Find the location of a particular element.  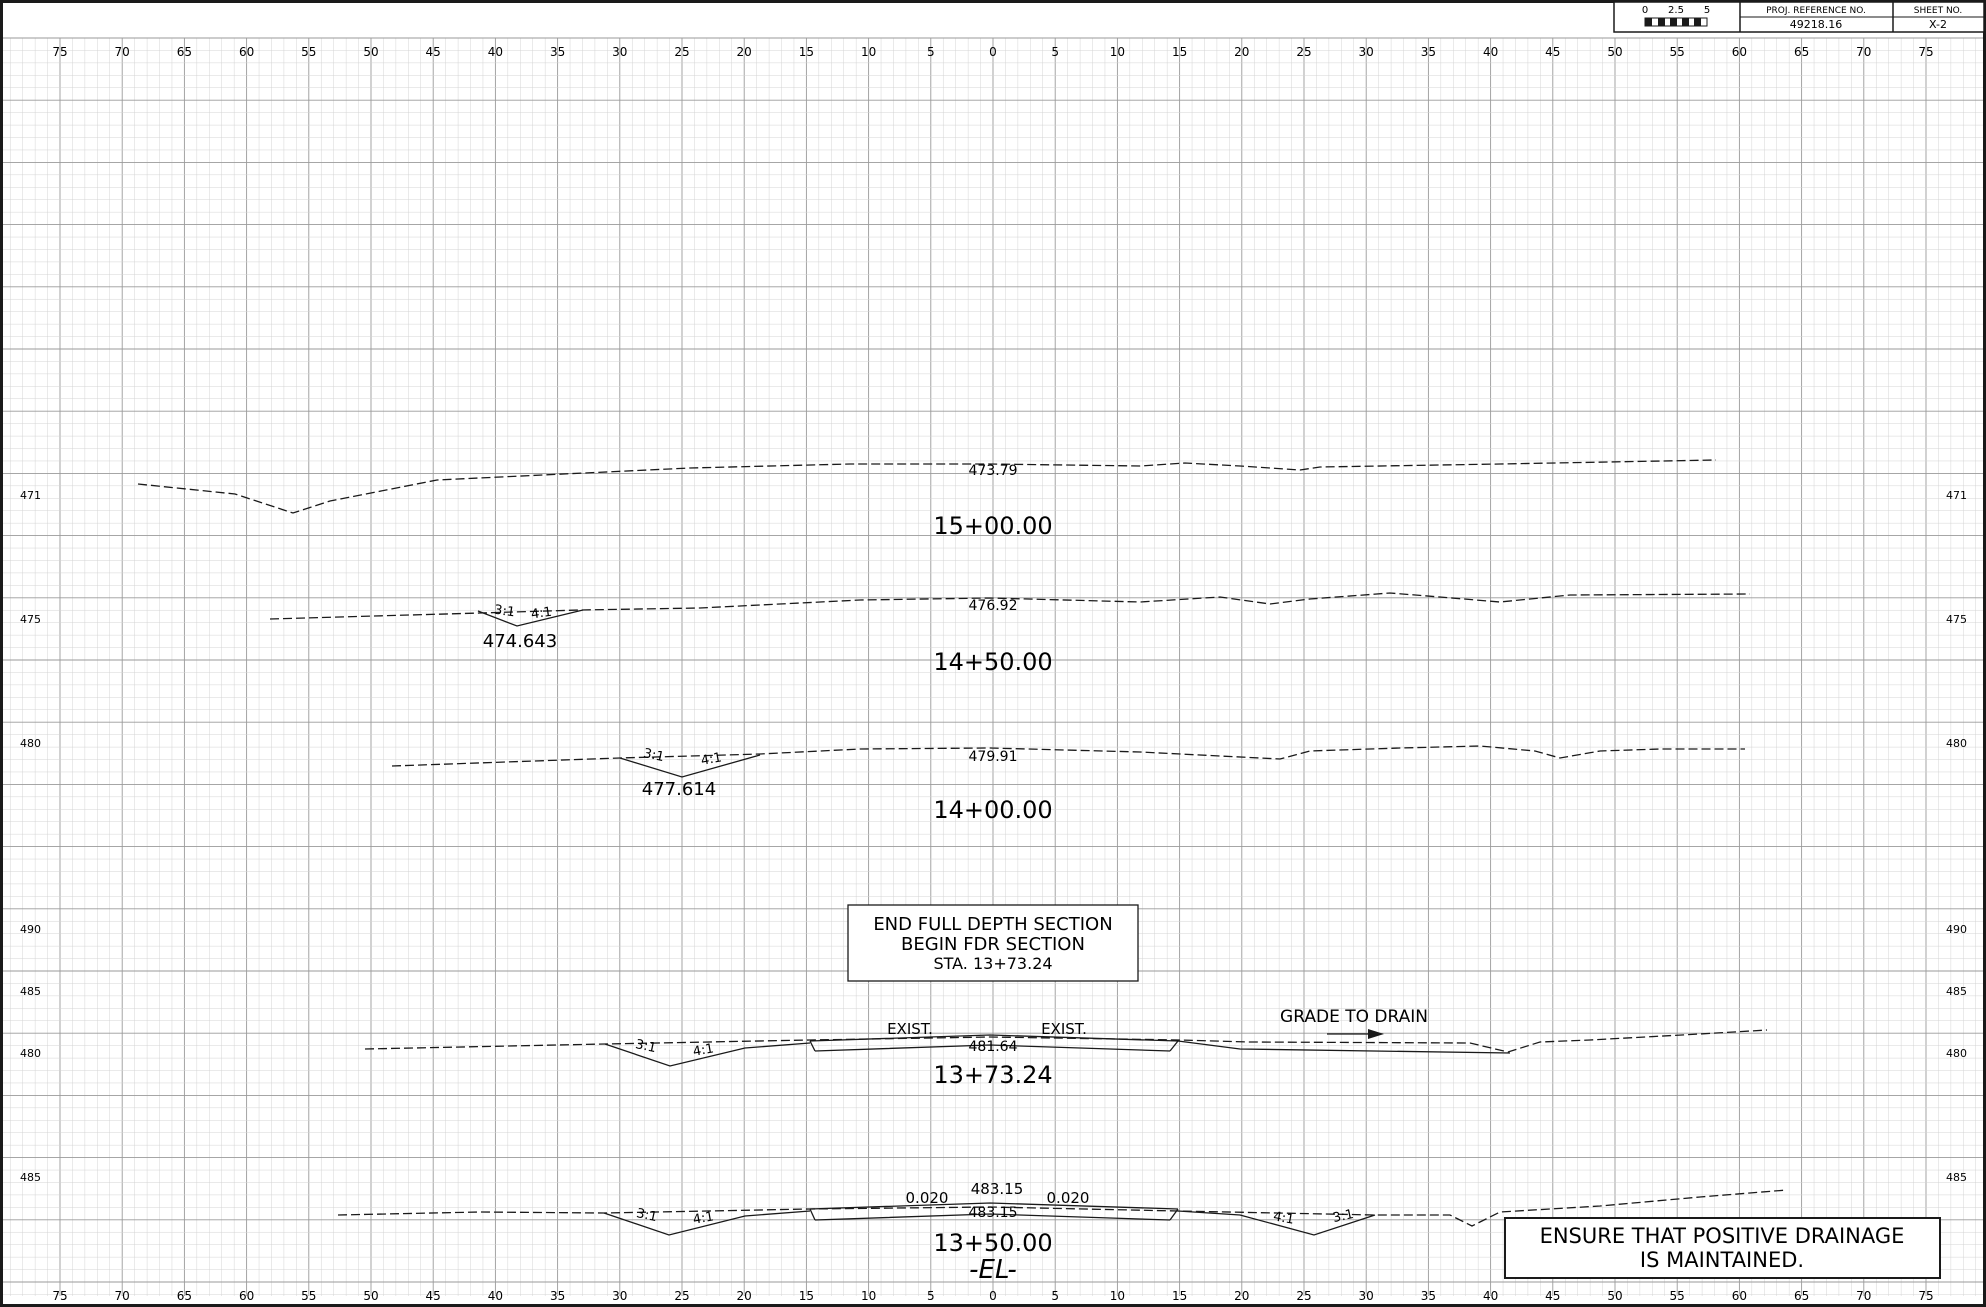

offset-tick-bottom-27: 60 is located at coordinates (1739, 1296).